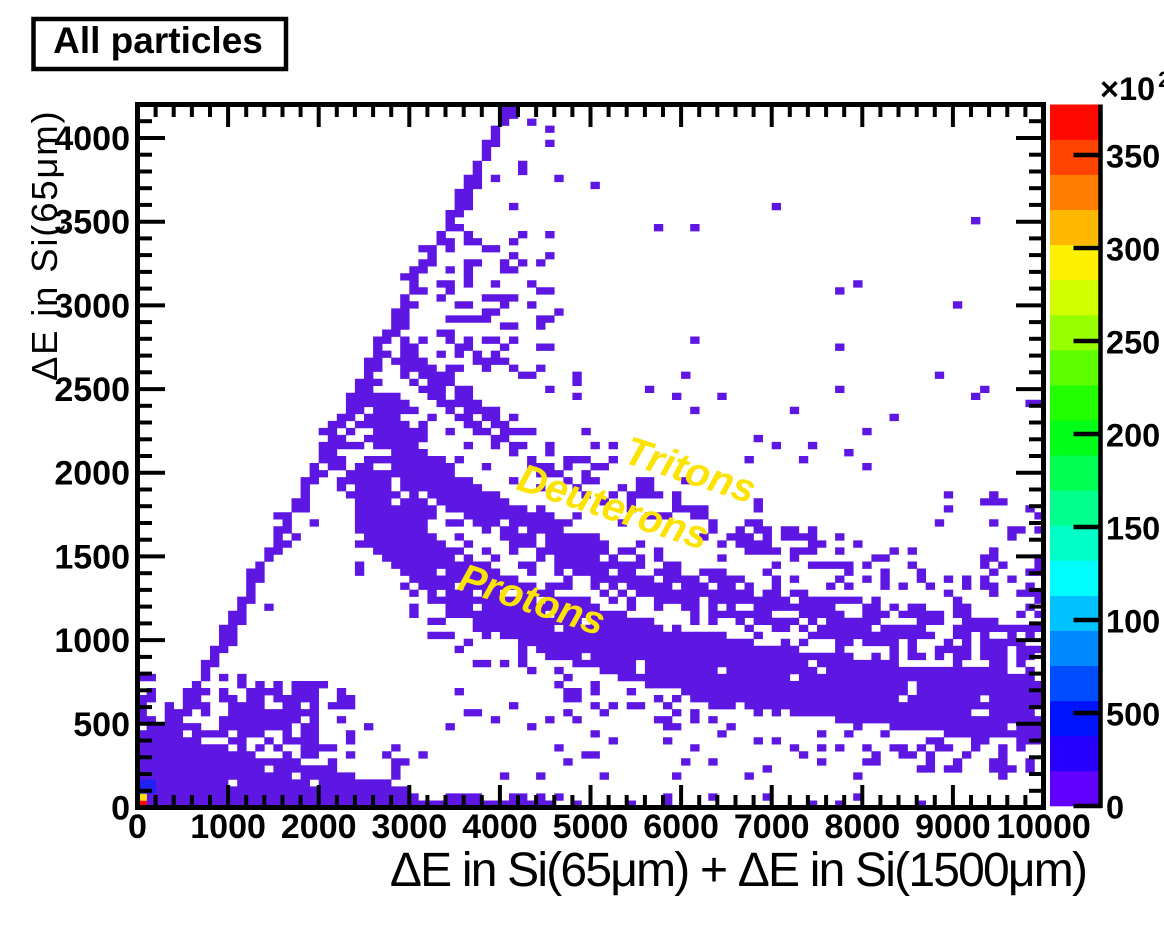 The width and height of the screenshot is (1164, 927). I want to click on svg-text: 2500, so click(92, 390).